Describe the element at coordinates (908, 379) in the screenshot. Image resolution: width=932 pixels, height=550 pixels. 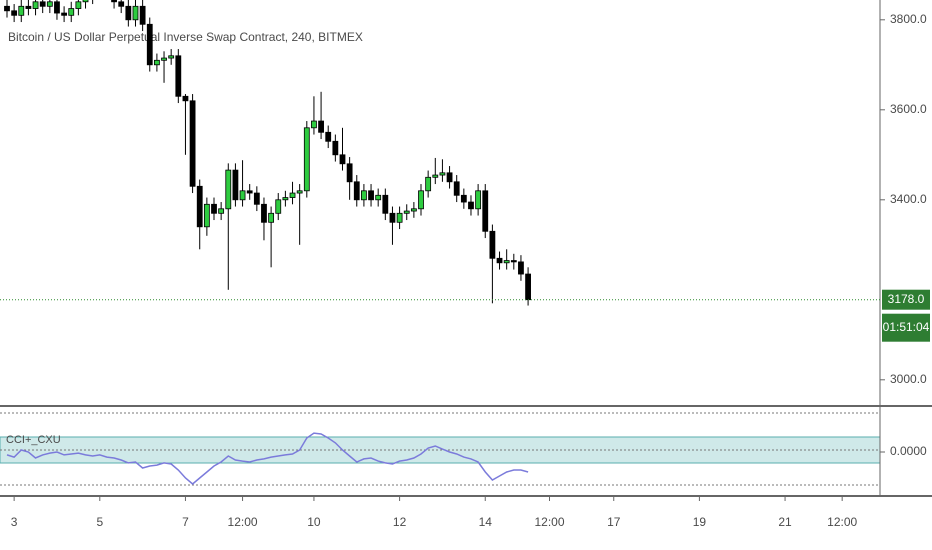
I see `y-tick-label: 3000.0` at that location.